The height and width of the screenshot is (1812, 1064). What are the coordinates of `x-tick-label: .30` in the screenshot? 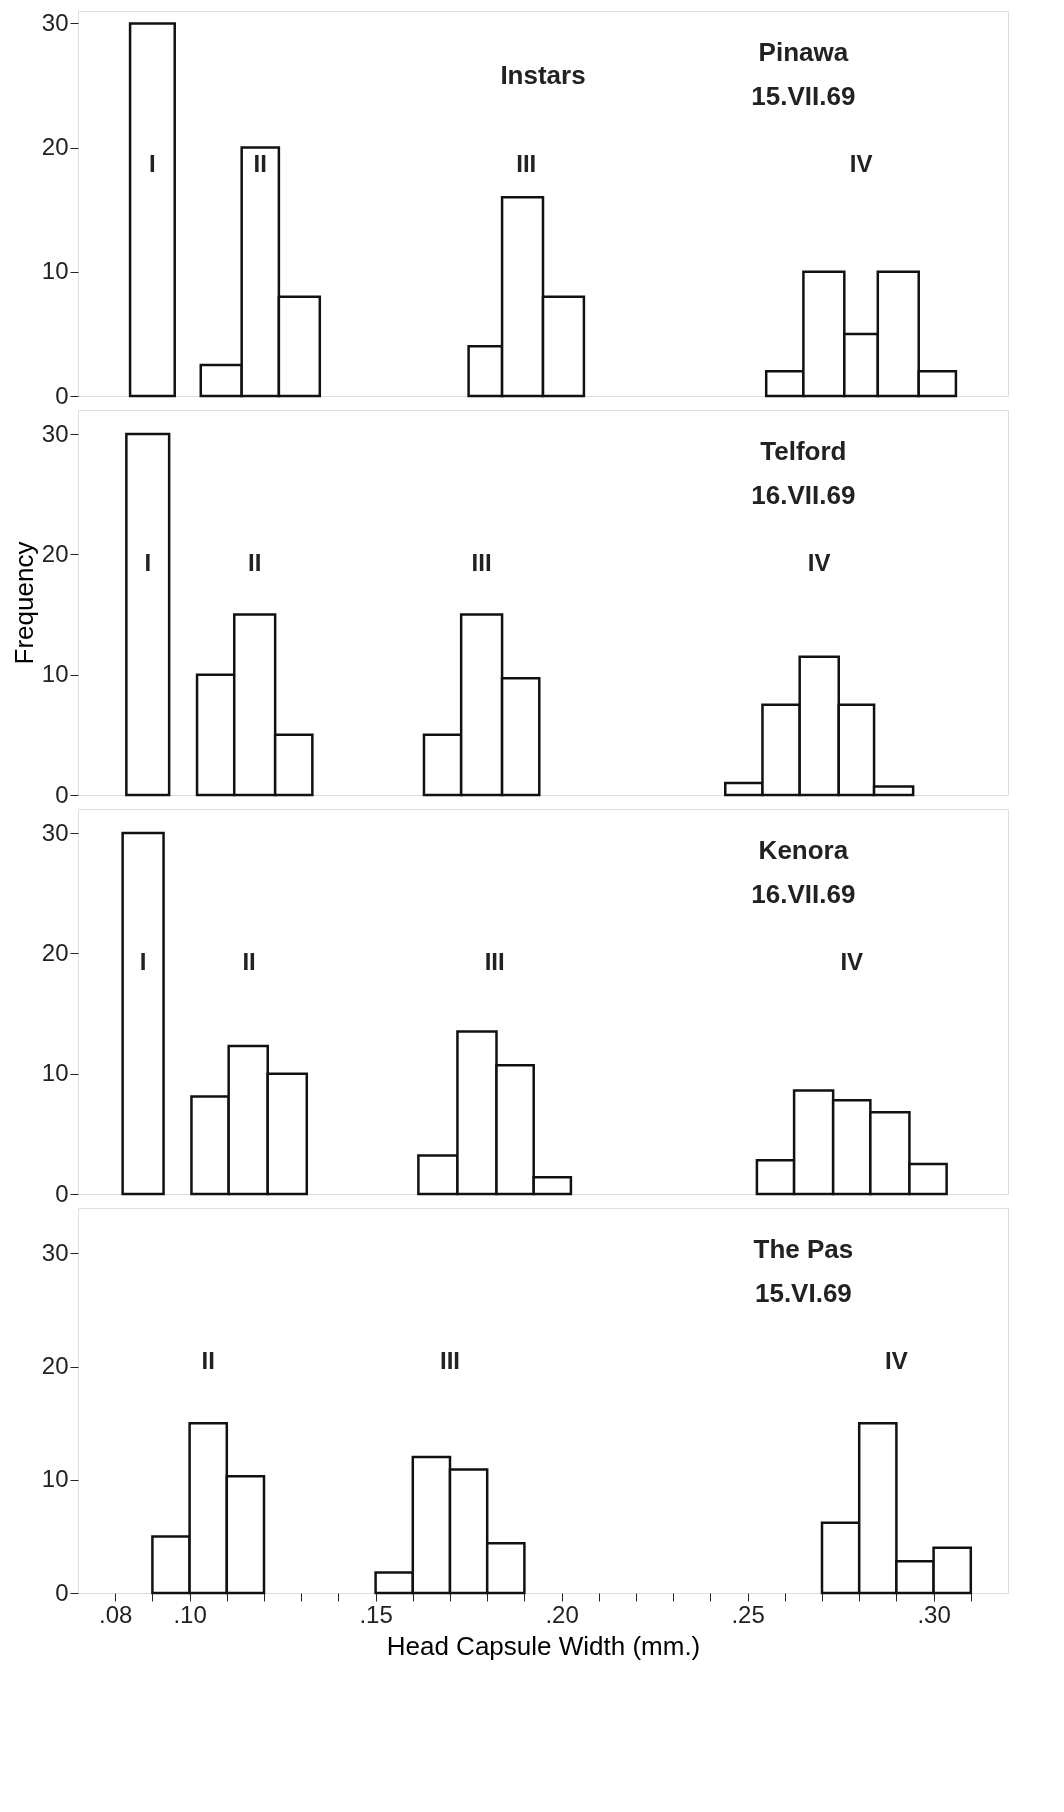 It's located at (934, 1614).